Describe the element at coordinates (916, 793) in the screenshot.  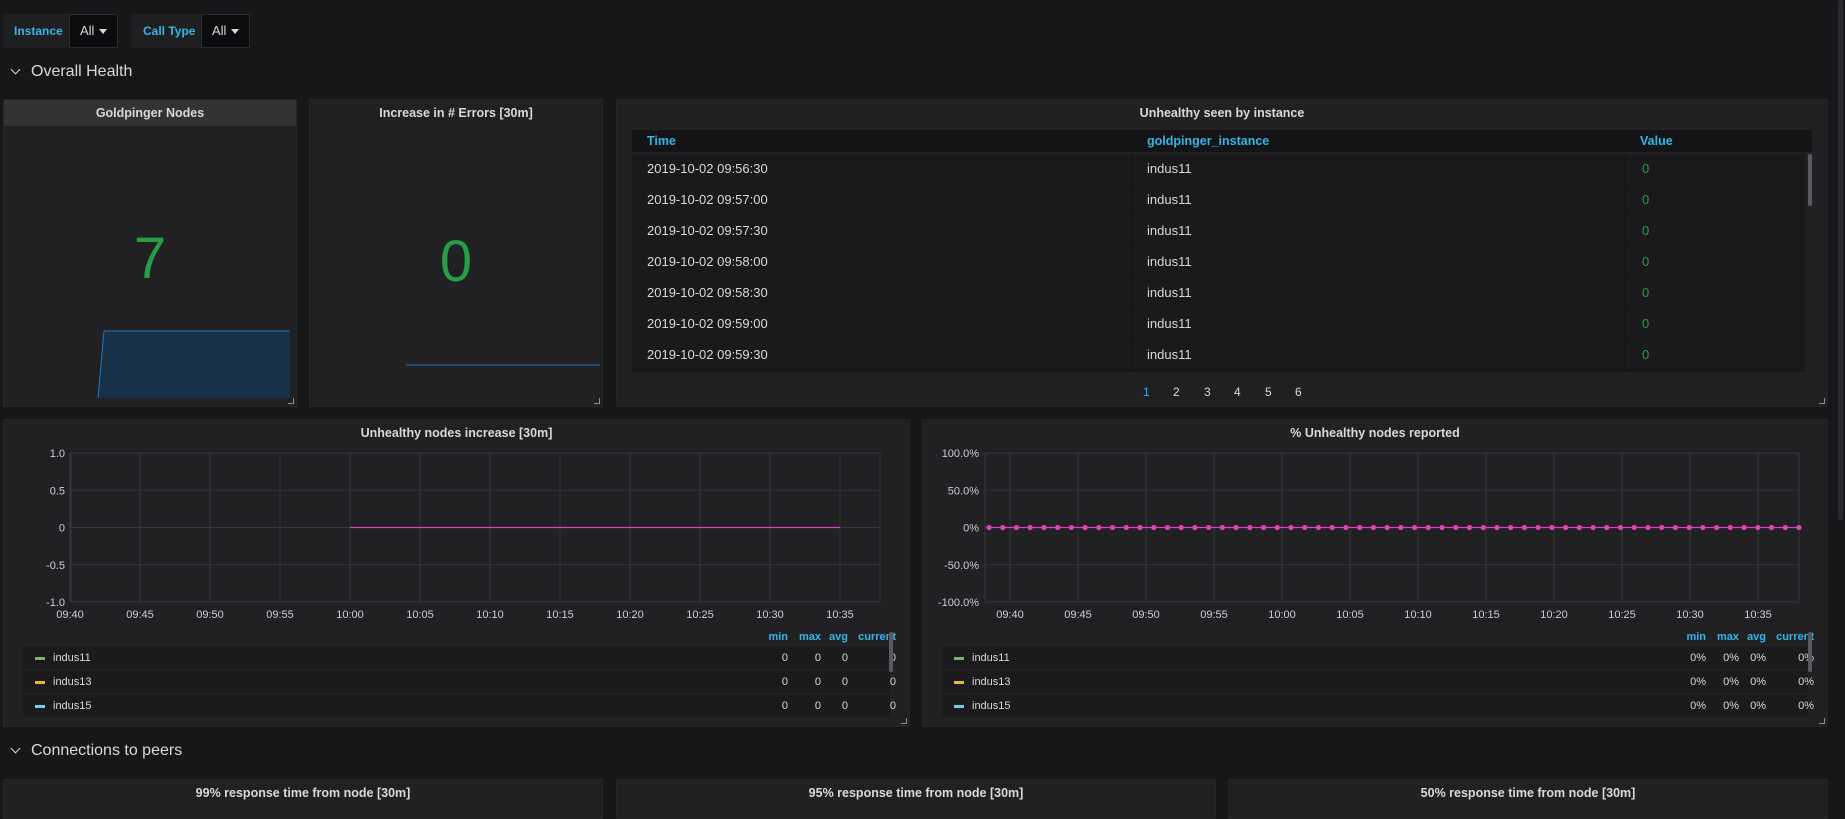
I see `panel-title: 95% response time from node [30m]` at that location.